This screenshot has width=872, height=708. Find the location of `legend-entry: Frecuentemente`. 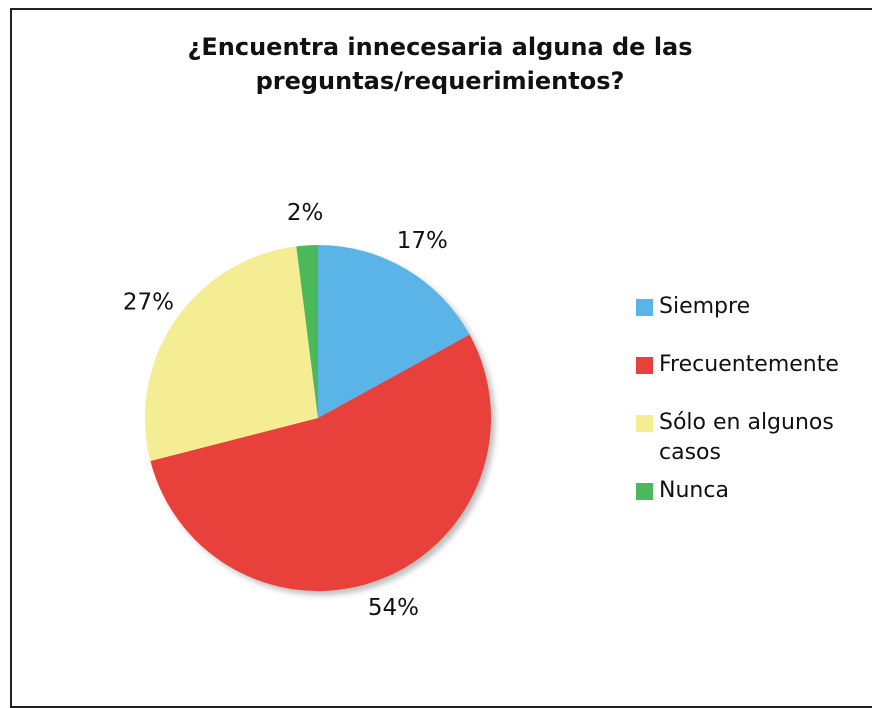

legend-entry: Frecuentemente is located at coordinates (754, 365).